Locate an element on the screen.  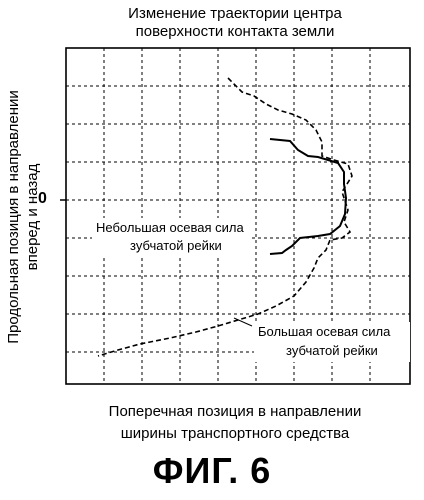
x-axis-label-line-1: Поперечная позиция в направлении is located at coordinates (235, 412).